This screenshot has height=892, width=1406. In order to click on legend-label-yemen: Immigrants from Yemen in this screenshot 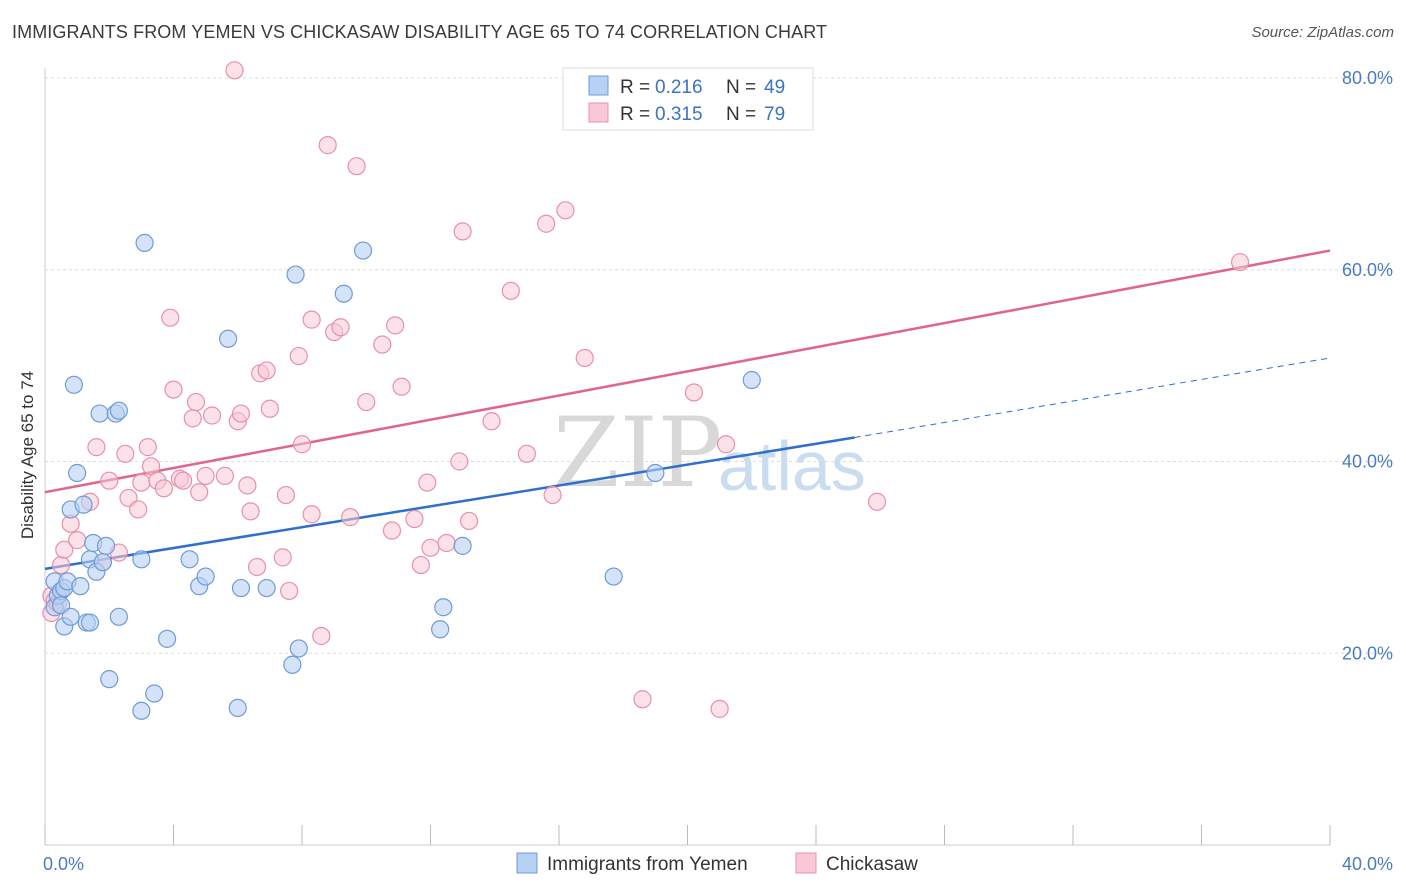, I will do `click(647, 864)`.